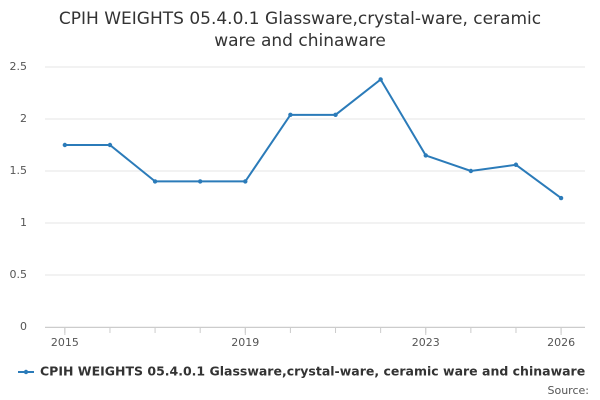 Image resolution: width=600 pixels, height=400 pixels. I want to click on y-tick-label: 0.5, so click(19, 274).